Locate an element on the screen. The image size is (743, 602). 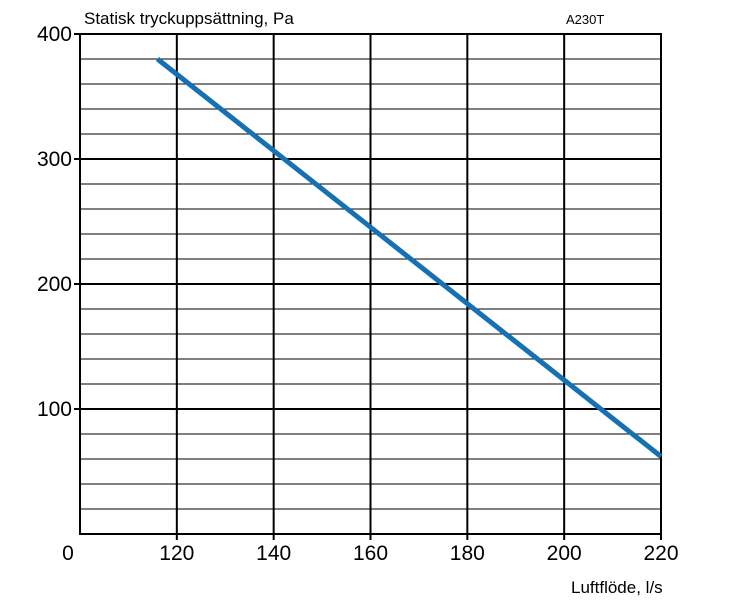
x-tick-label: 140 is located at coordinates (273, 553).